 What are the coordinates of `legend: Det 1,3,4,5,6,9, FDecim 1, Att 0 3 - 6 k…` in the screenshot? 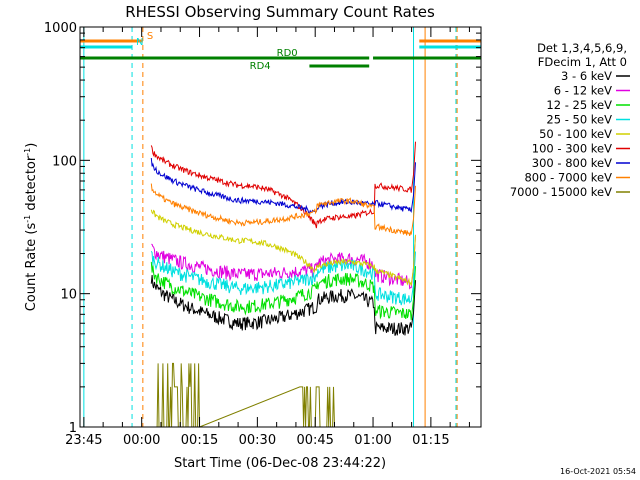 It's located at (570, 120).